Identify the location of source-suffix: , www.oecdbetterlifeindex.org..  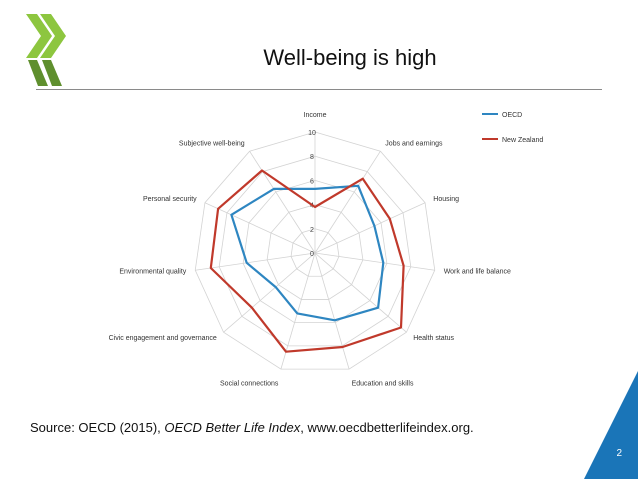
(387, 427).